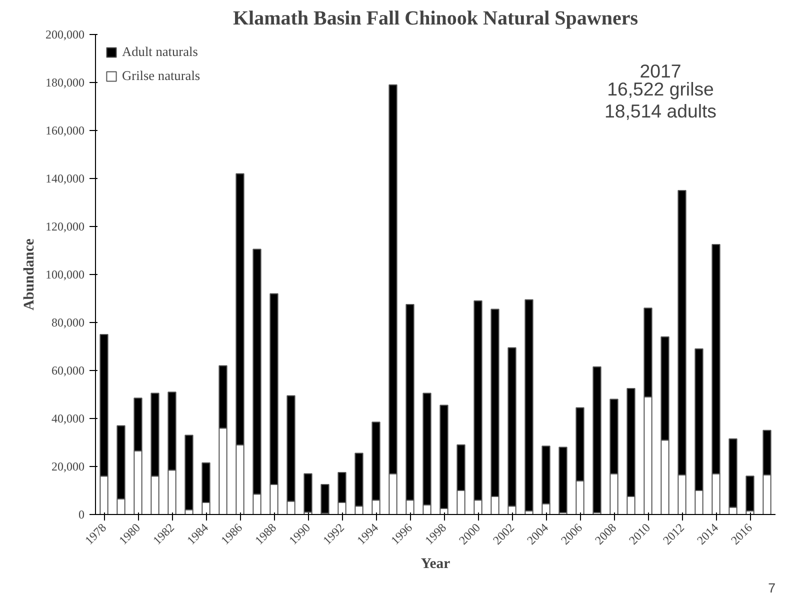  Describe the element at coordinates (68, 323) in the screenshot. I see `y-tick-label: 80,000` at that location.